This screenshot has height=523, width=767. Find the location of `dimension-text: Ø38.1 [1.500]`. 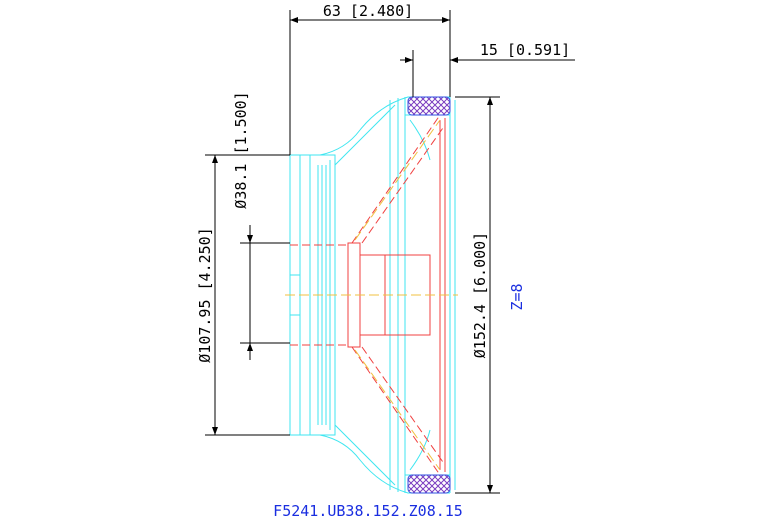

dimension-text: Ø38.1 [1.500] is located at coordinates (241, 149).